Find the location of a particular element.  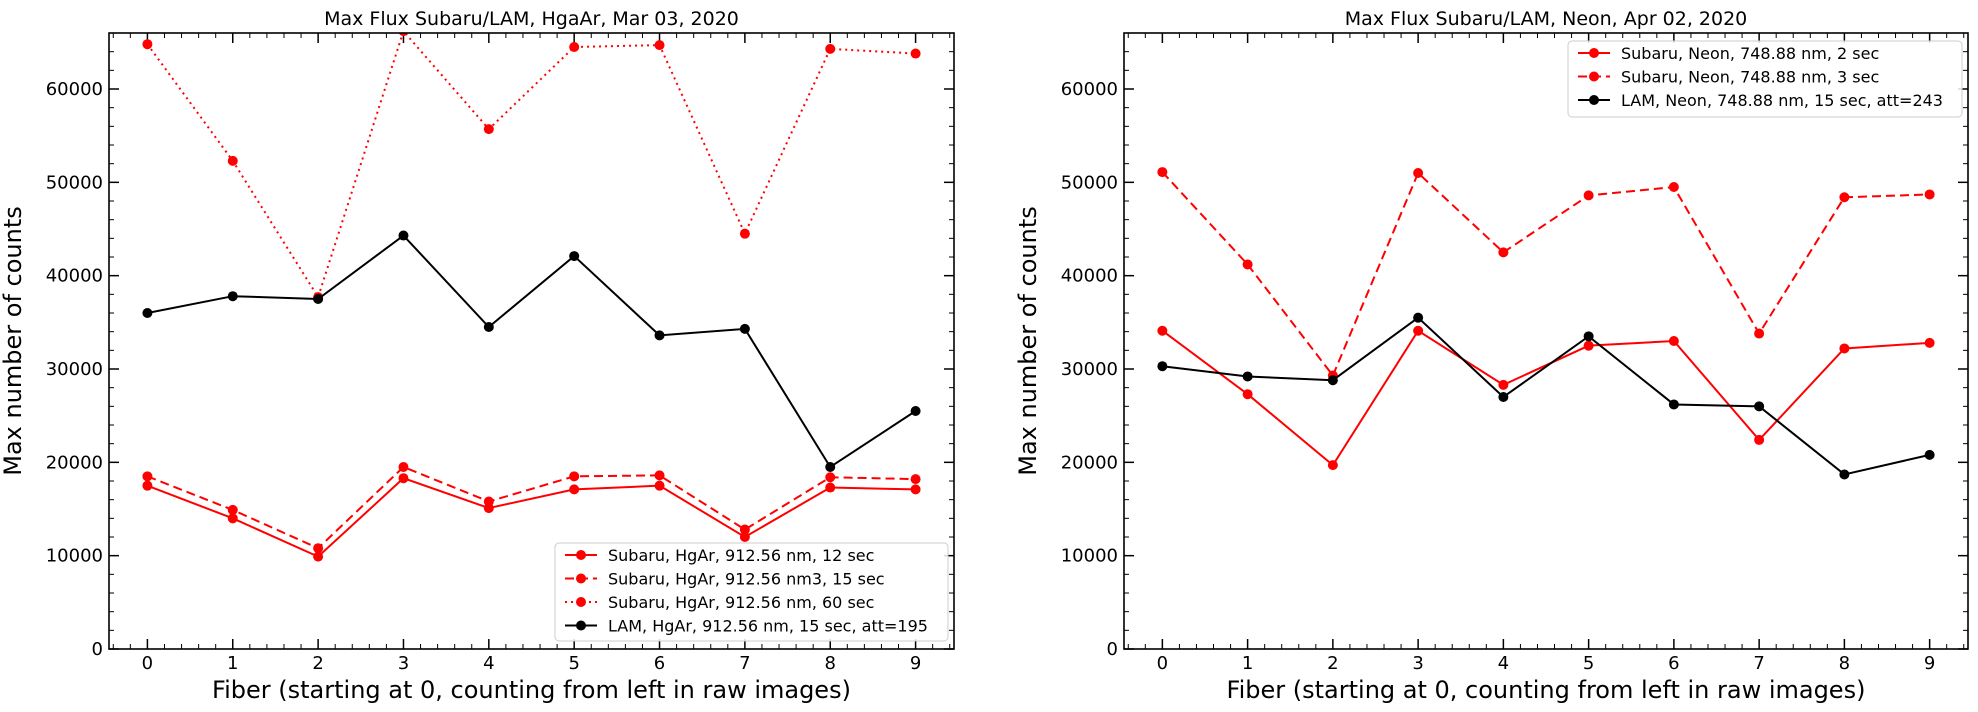

x-tick-label: 1 is located at coordinates (1247, 663).